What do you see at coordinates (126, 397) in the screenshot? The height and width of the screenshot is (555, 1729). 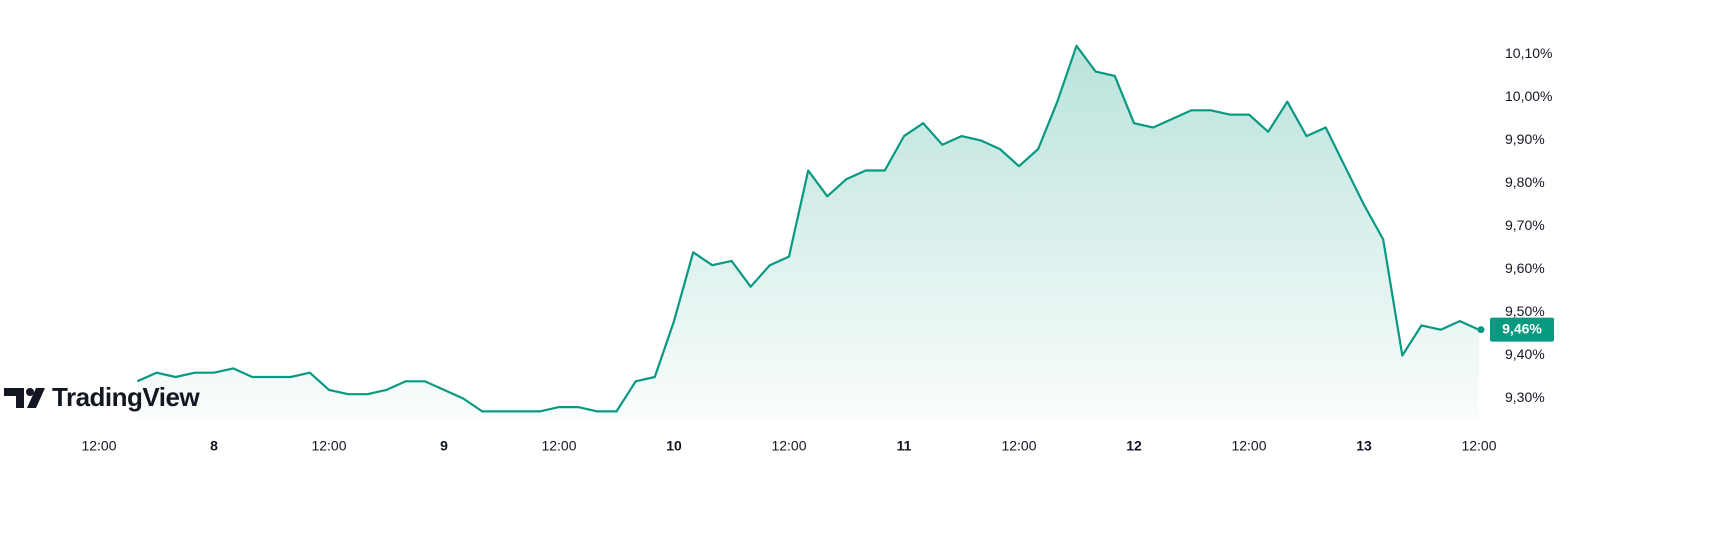 I see `brand-name: TradingView` at bounding box center [126, 397].